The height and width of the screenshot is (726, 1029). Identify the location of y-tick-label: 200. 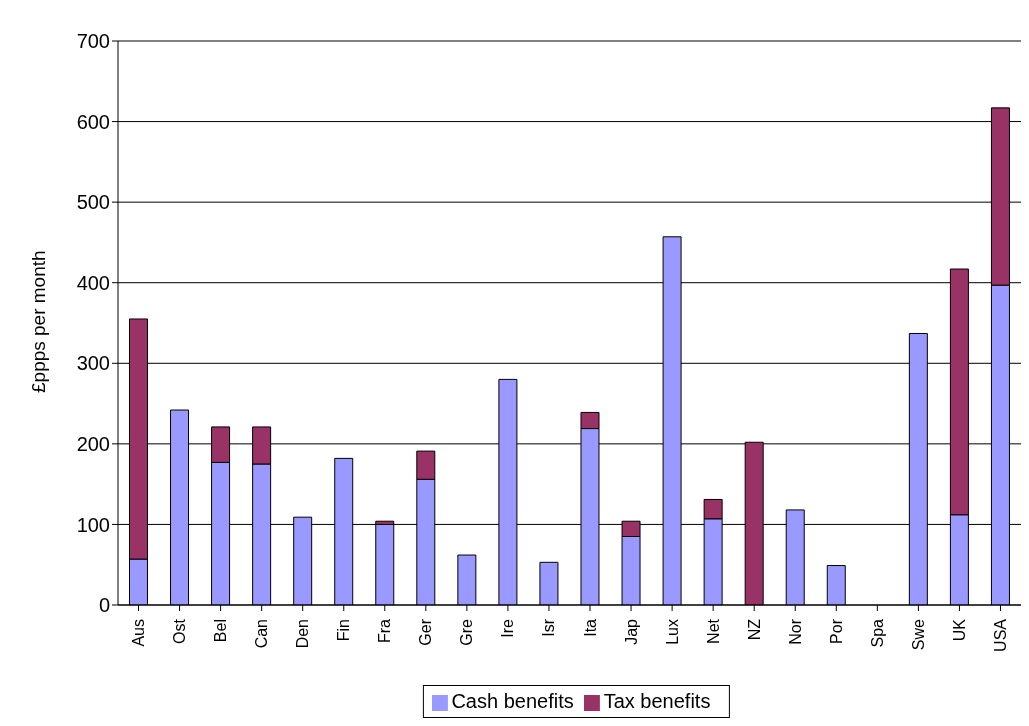
(93, 443).